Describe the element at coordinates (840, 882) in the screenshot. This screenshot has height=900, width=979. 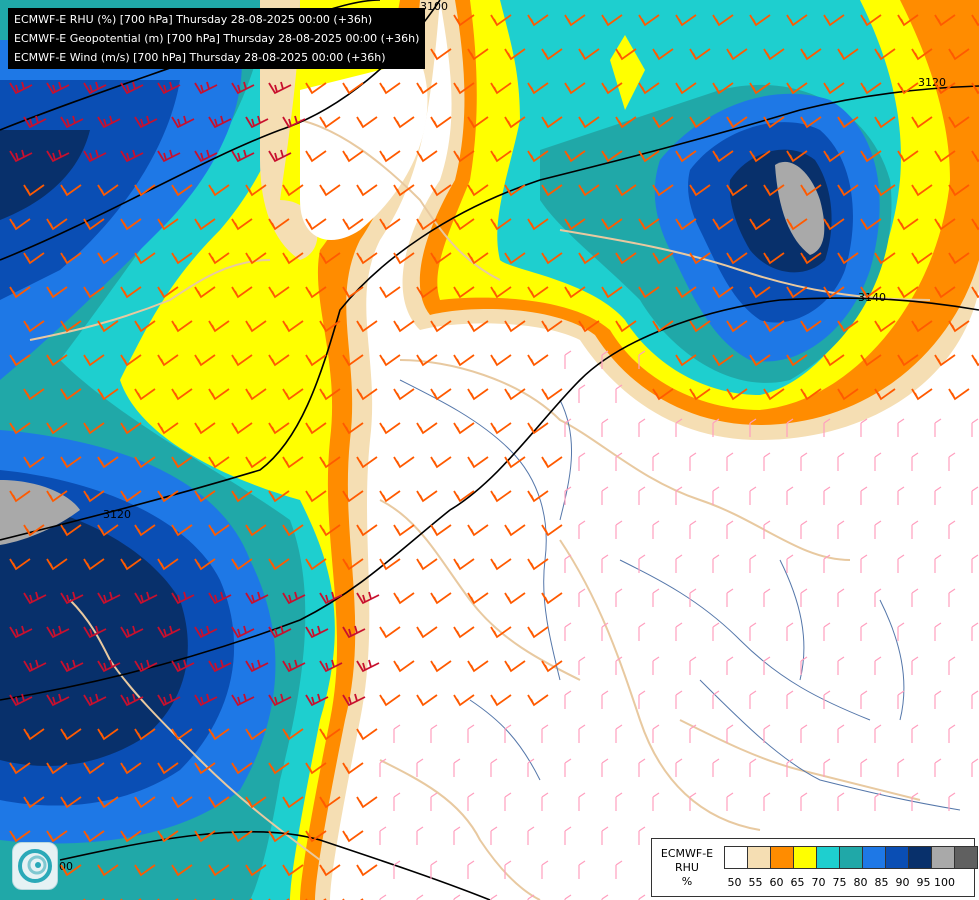
I see `legend-ticks: 50 55 60 65 70 75 80 85 90 95 100` at that location.